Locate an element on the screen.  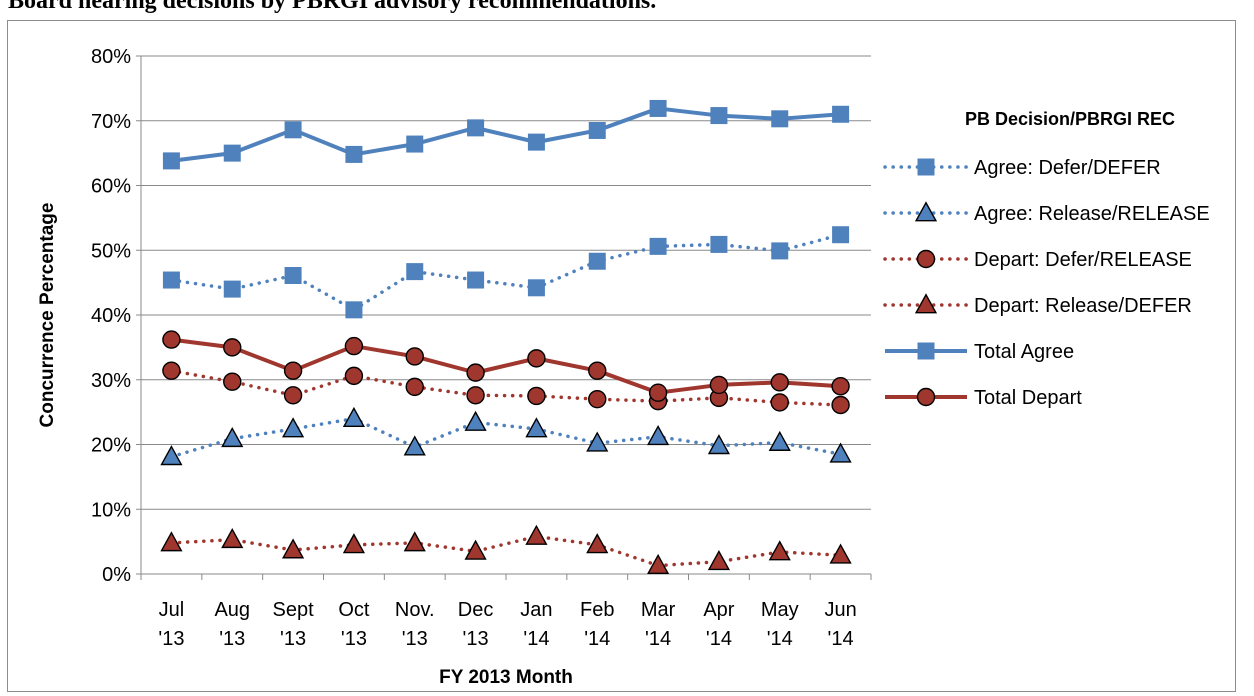
legend-label: Depart: Defer/RELEASE is located at coordinates (1083, 260).